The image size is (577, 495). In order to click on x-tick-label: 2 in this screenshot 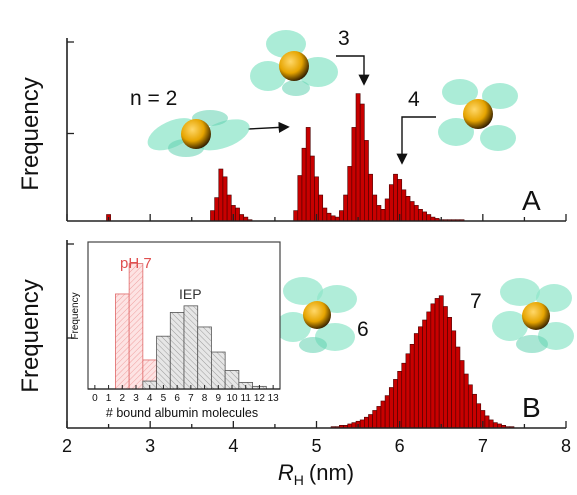, I will do `click(67, 446)`.